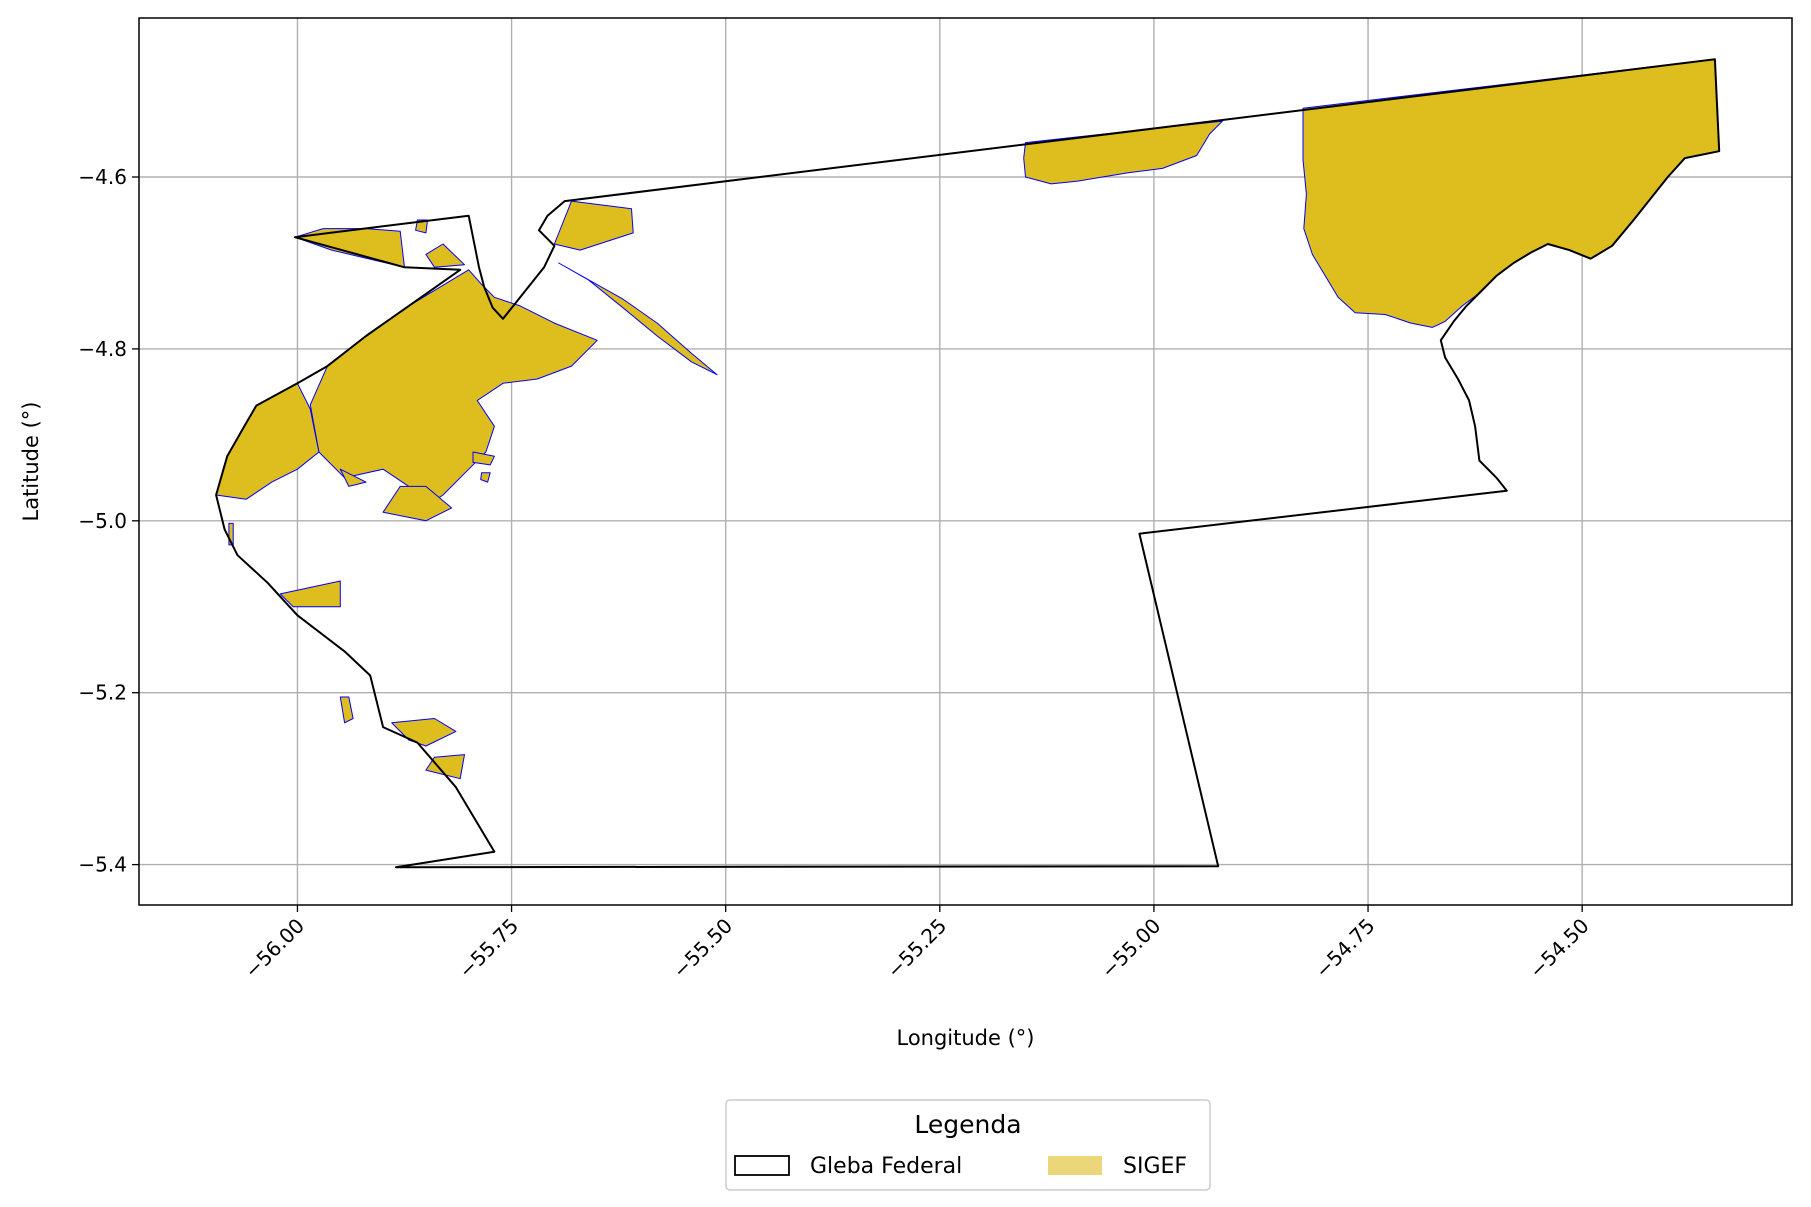 The height and width of the screenshot is (1207, 1811). I want to click on y-tick-label-0: −4.6, so click(102, 177).